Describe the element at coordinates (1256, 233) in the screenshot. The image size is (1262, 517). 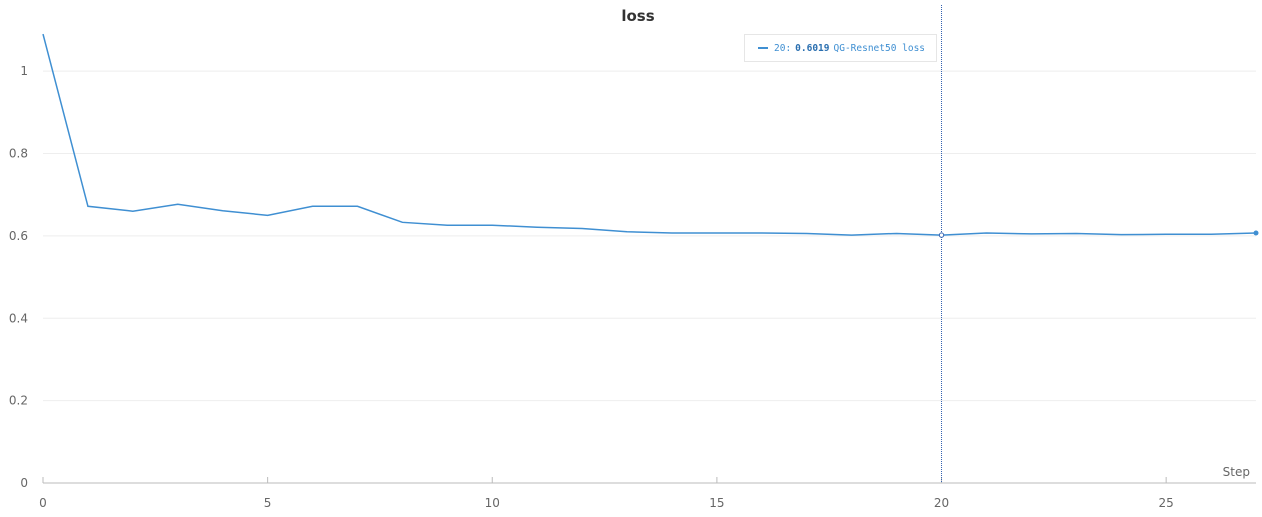
I see `series-end-point` at that location.